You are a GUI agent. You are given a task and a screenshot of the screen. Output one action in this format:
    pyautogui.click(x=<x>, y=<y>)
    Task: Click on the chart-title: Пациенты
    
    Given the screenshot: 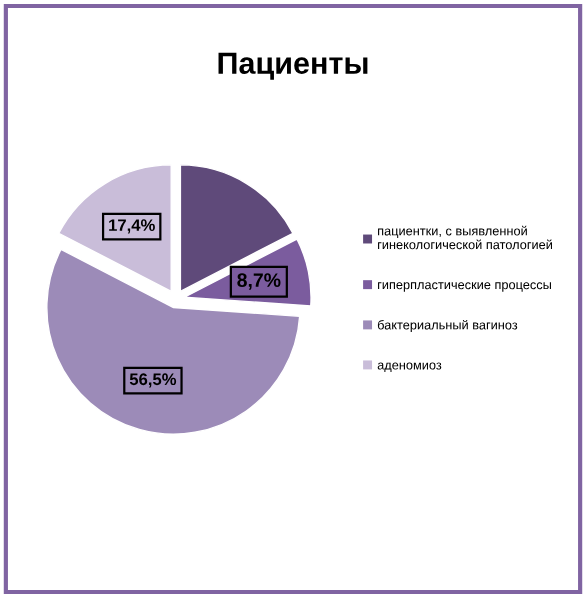 What is the action you would take?
    pyautogui.click(x=293, y=66)
    